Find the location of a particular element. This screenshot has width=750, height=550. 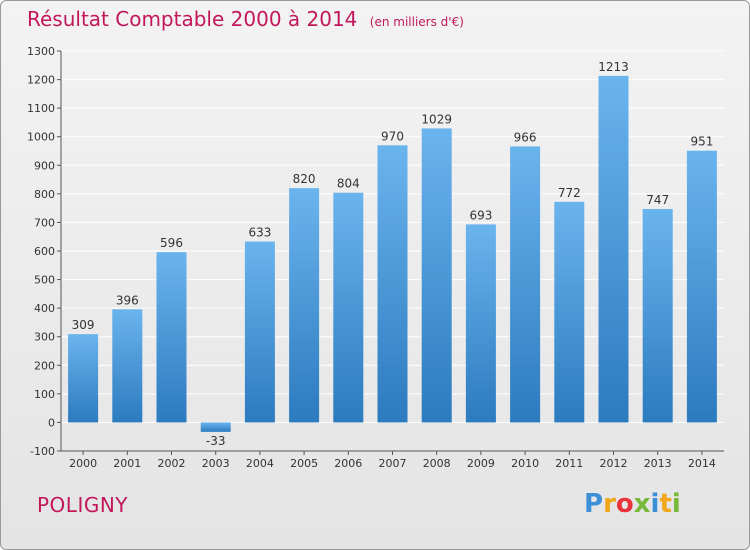

y-tick-label: 700 is located at coordinates (44, 222).